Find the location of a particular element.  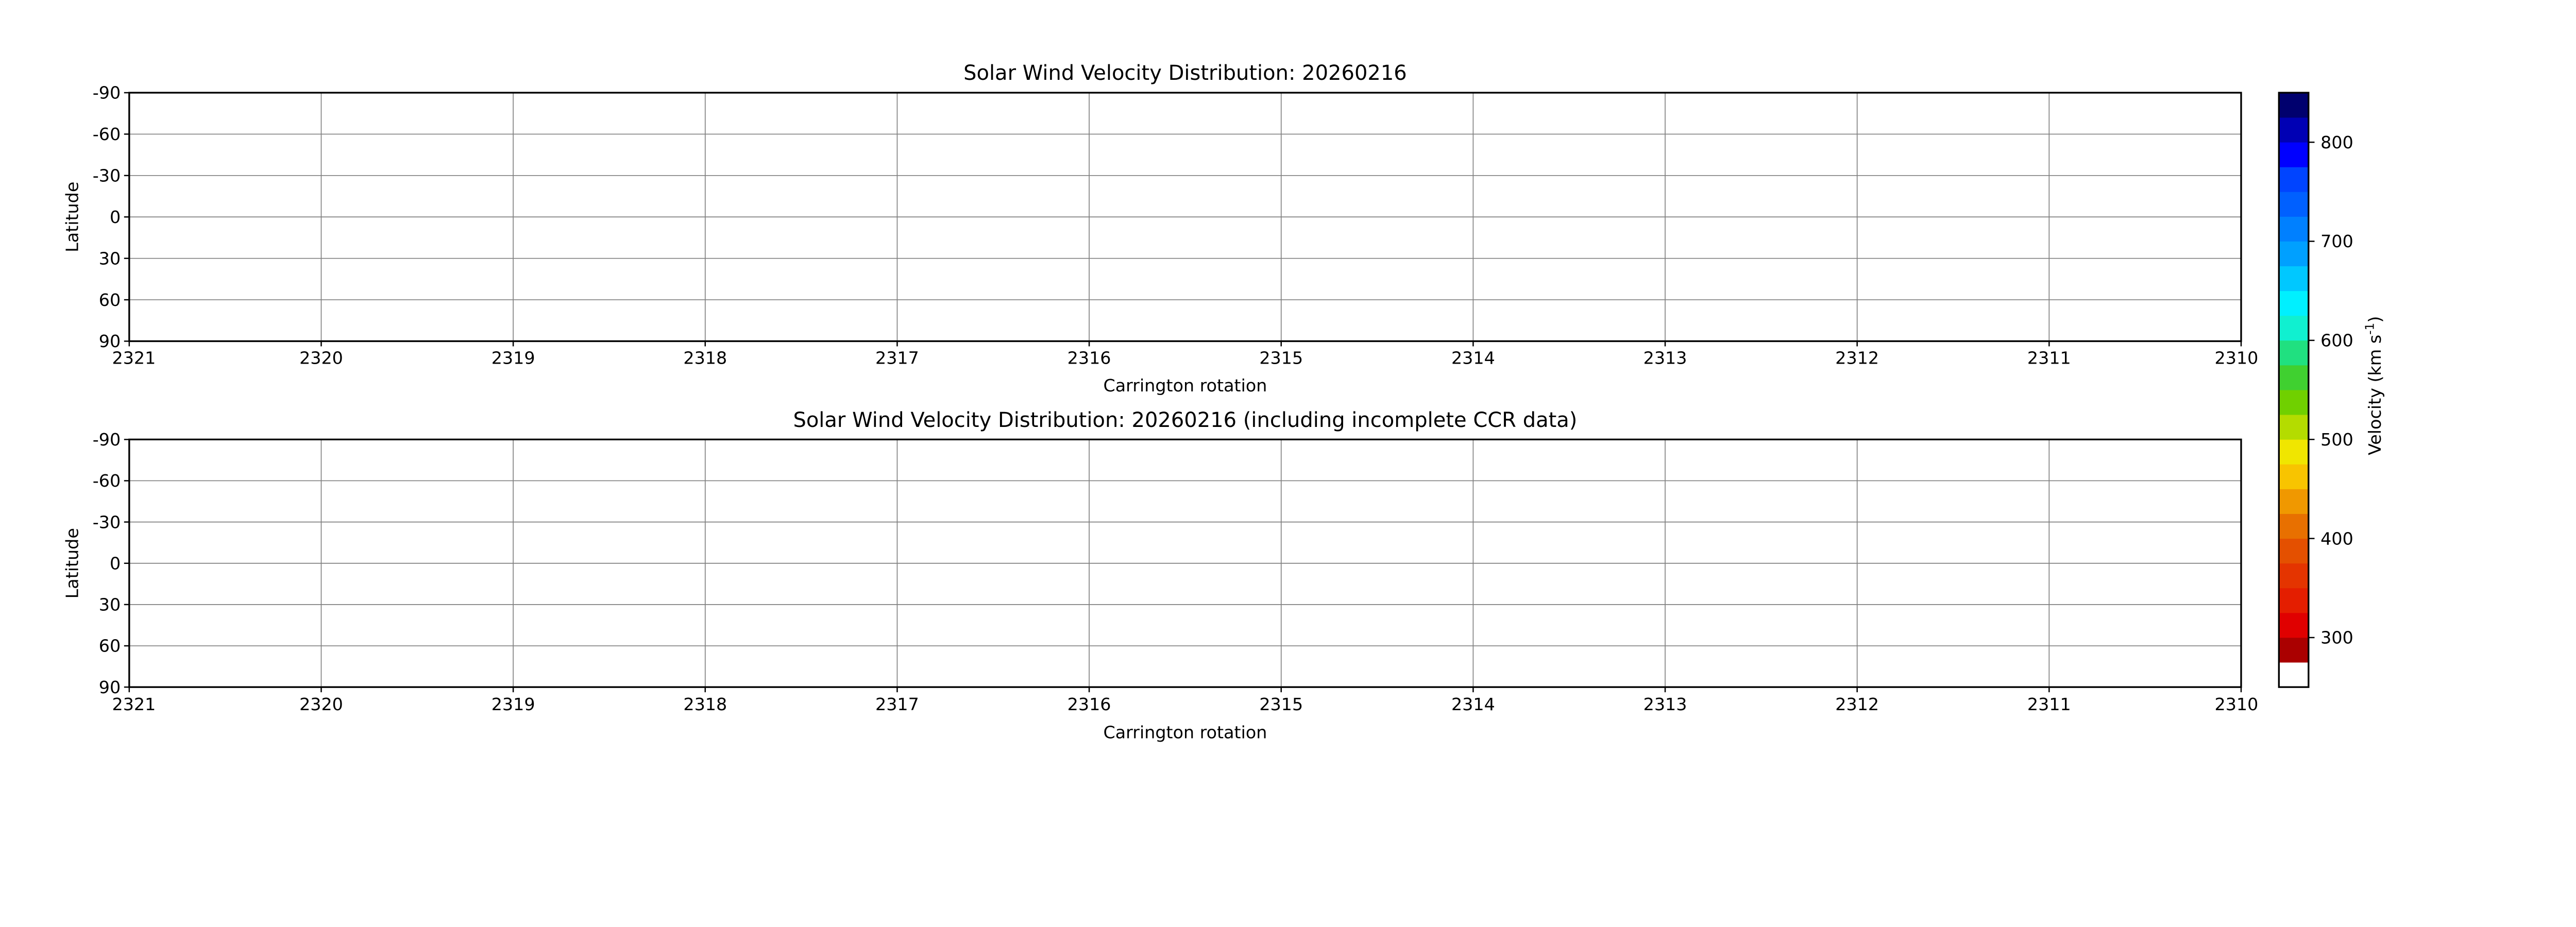

colorbar-tick-label: 700 is located at coordinates (2336, 241).